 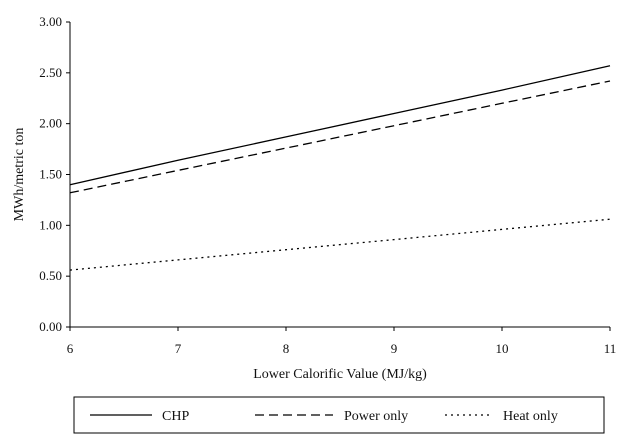 I want to click on x-tick-label: 8, so click(x=286, y=348).